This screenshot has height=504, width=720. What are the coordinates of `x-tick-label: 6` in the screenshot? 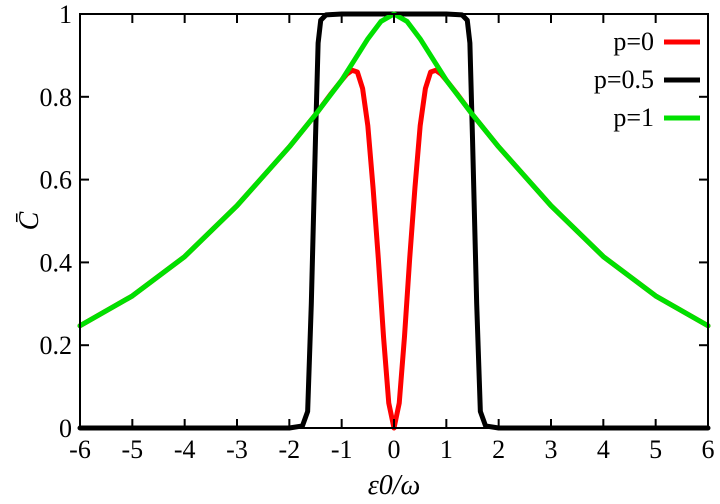 It's located at (708, 449).